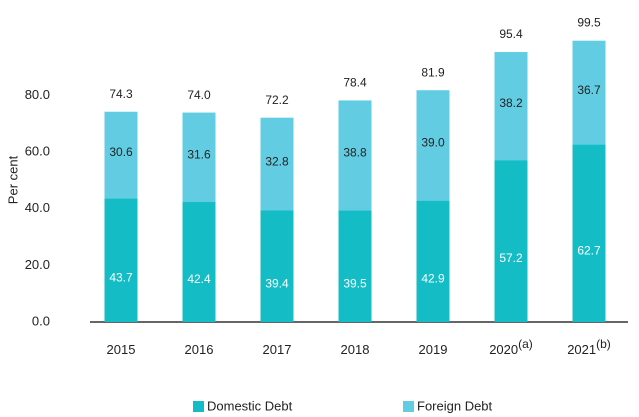  I want to click on y-tick-label: 80.0, so click(37, 94).